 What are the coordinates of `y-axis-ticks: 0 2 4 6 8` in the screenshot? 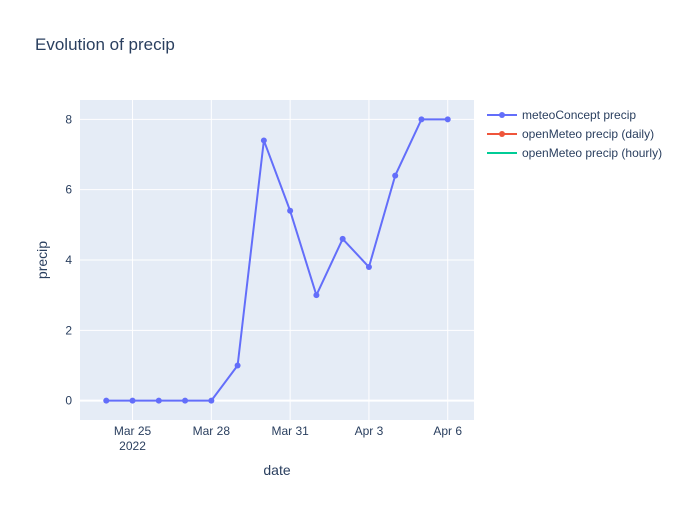 It's located at (68, 259).